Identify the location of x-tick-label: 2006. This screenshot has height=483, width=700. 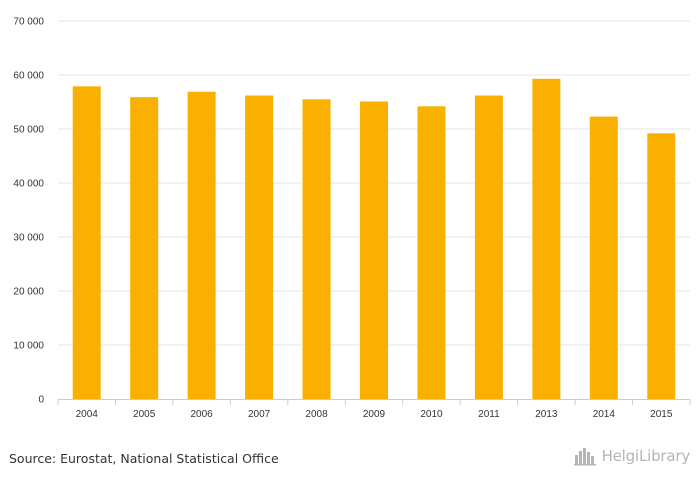
(202, 414).